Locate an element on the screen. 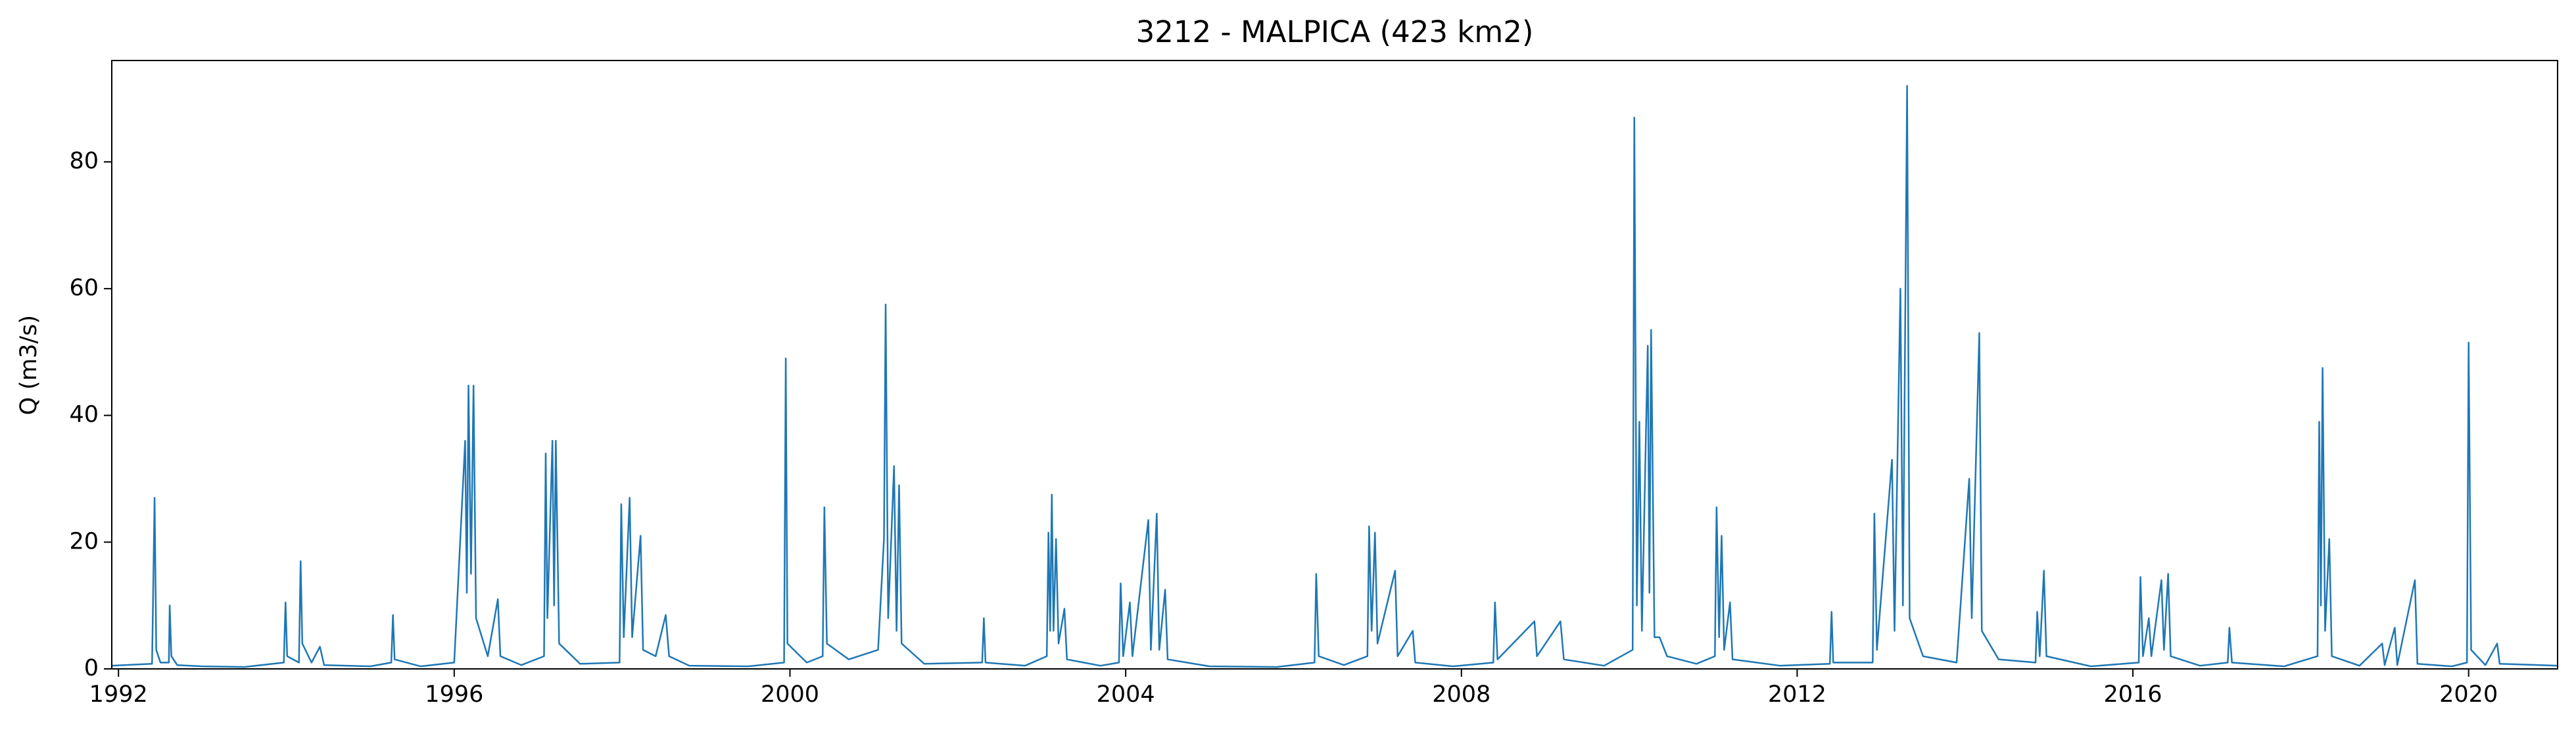 Image resolution: width=2576 pixels, height=734 pixels. x-tick-label: 2016 is located at coordinates (2133, 694).